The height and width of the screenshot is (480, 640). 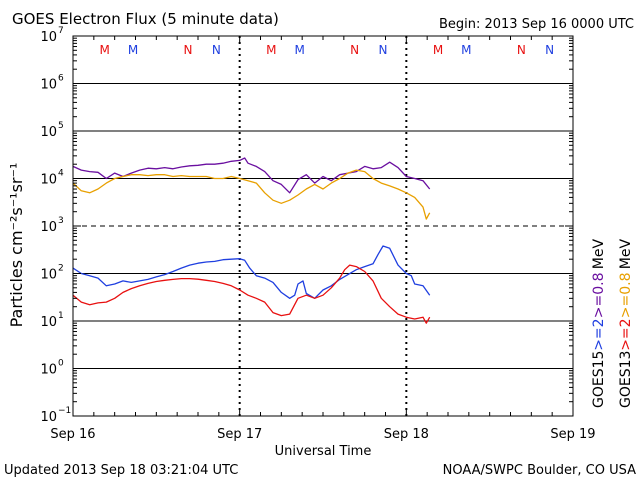 What do you see at coordinates (61, 221) in the screenshot?
I see `y-tick-exponent: 3` at bounding box center [61, 221].